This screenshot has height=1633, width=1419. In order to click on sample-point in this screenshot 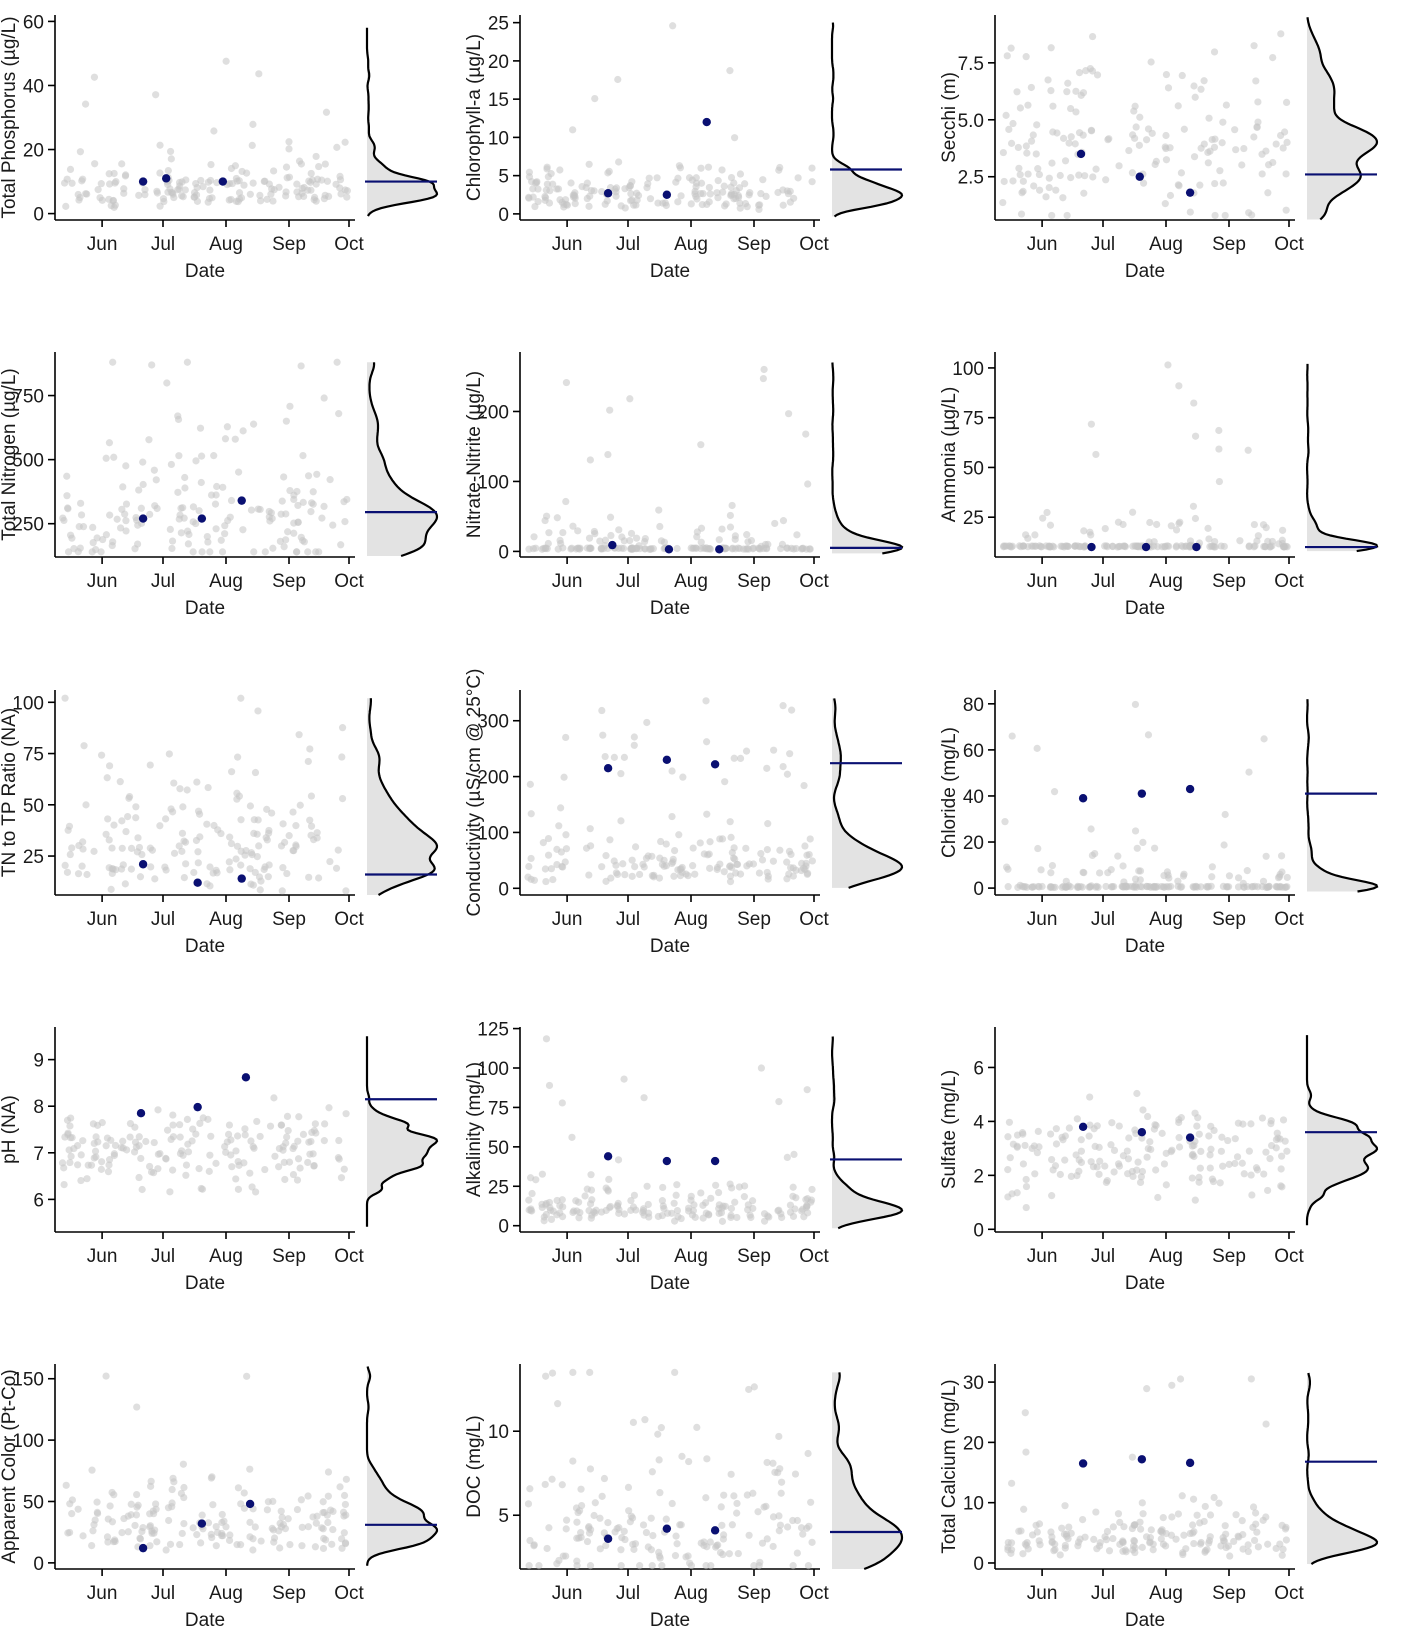, I will do `click(1142, 1132)`.